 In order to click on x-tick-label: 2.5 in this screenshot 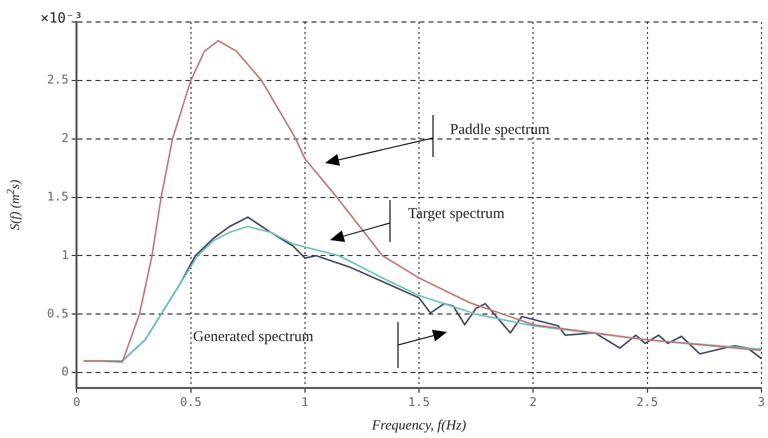, I will do `click(647, 402)`.